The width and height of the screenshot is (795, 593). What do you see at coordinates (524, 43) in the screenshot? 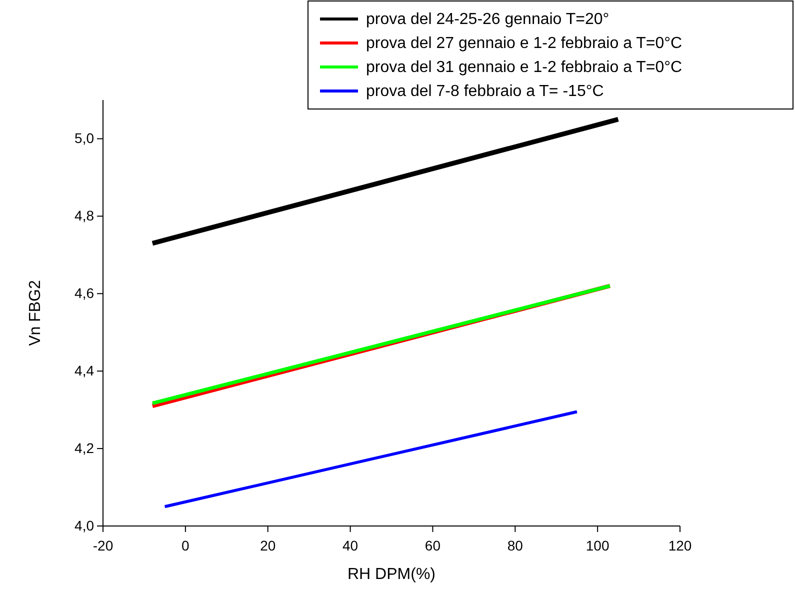
I see `legend-label: prova del 27 gennaio e 1-2 febbraio a T=0°C` at bounding box center [524, 43].